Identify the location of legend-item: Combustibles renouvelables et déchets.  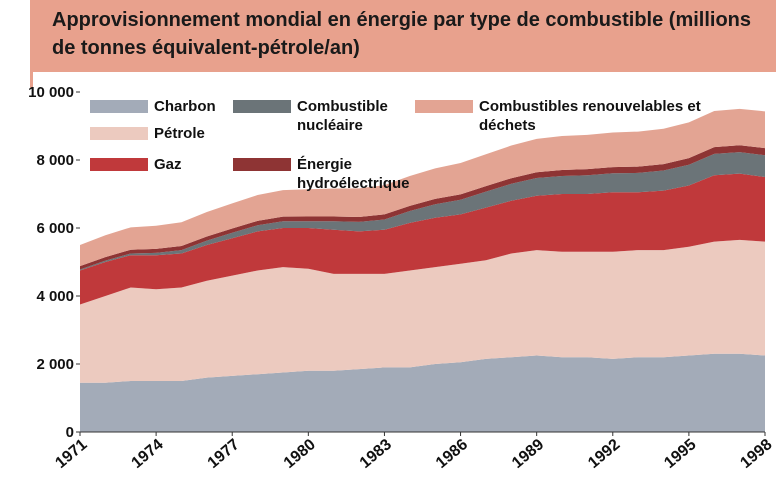
(567, 116).